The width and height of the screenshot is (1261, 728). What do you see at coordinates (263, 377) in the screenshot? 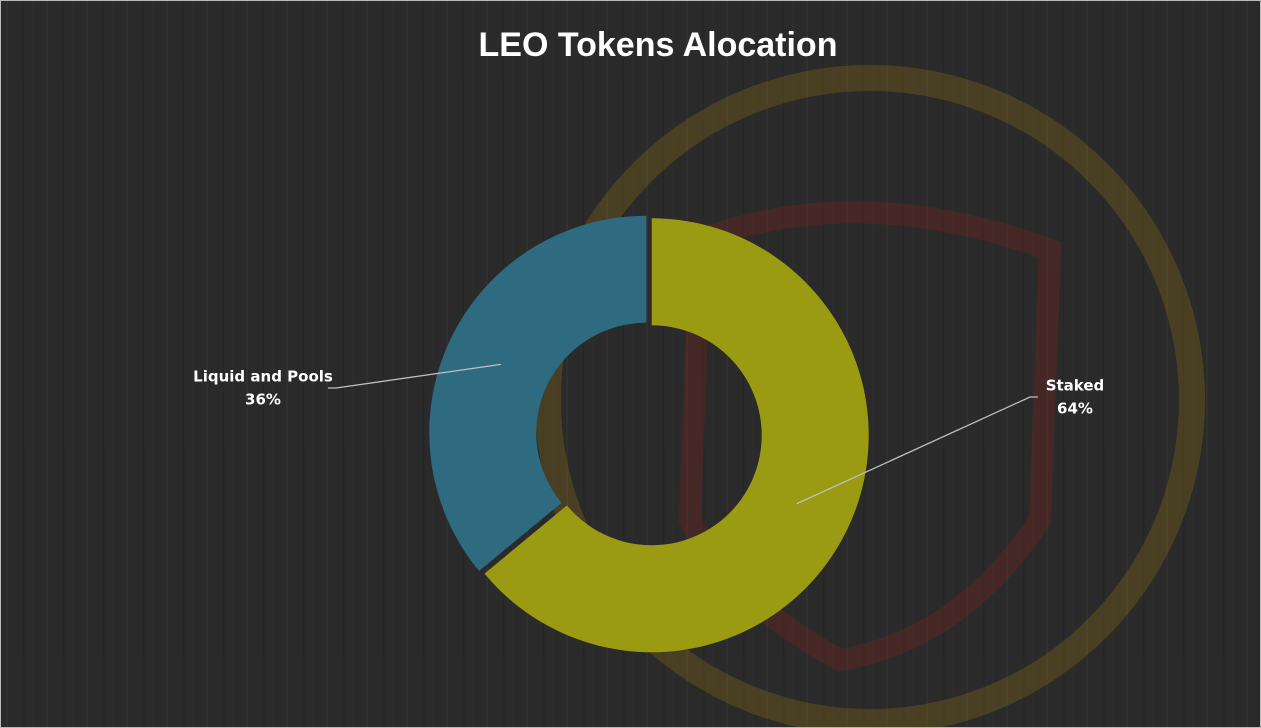
I see `data-label-category: Liquid and Pools` at bounding box center [263, 377].